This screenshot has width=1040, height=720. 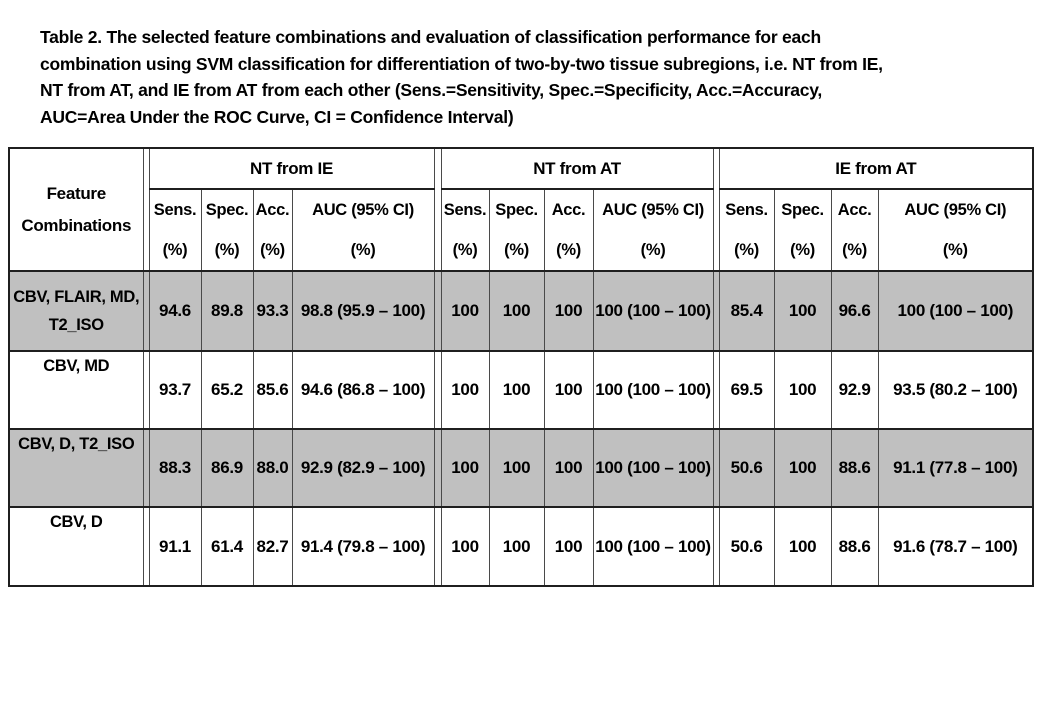 What do you see at coordinates (76, 390) in the screenshot?
I see `feature-label: CBV, MD` at bounding box center [76, 390].